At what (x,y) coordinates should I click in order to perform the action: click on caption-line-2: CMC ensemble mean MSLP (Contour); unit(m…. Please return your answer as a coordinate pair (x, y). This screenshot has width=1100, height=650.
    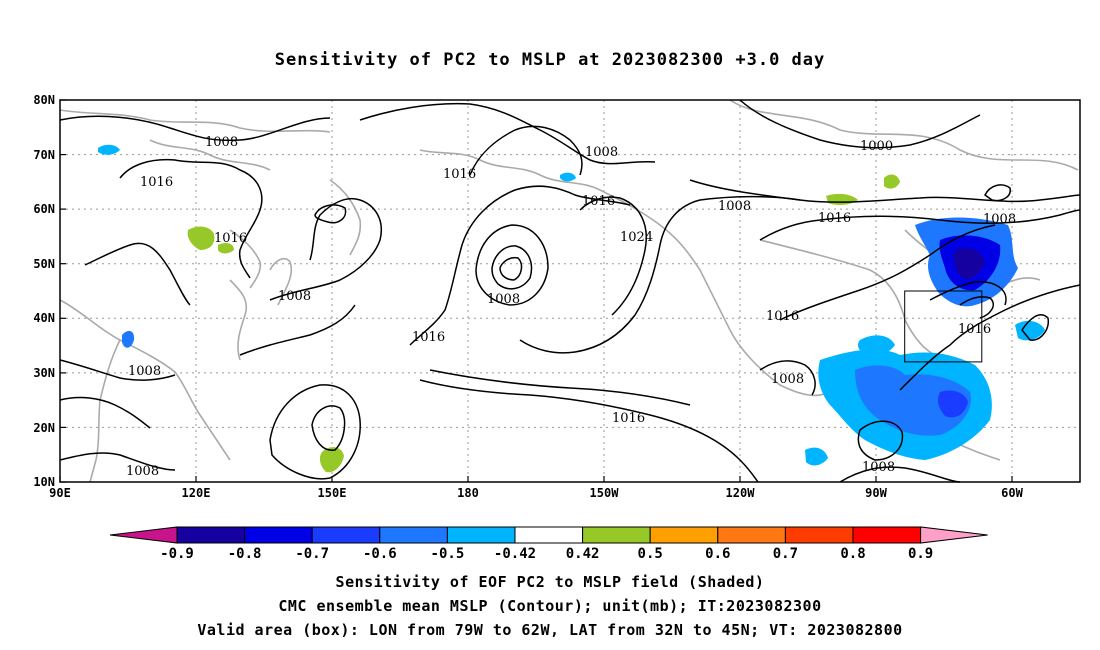
    Looking at the image, I should click on (550, 606).